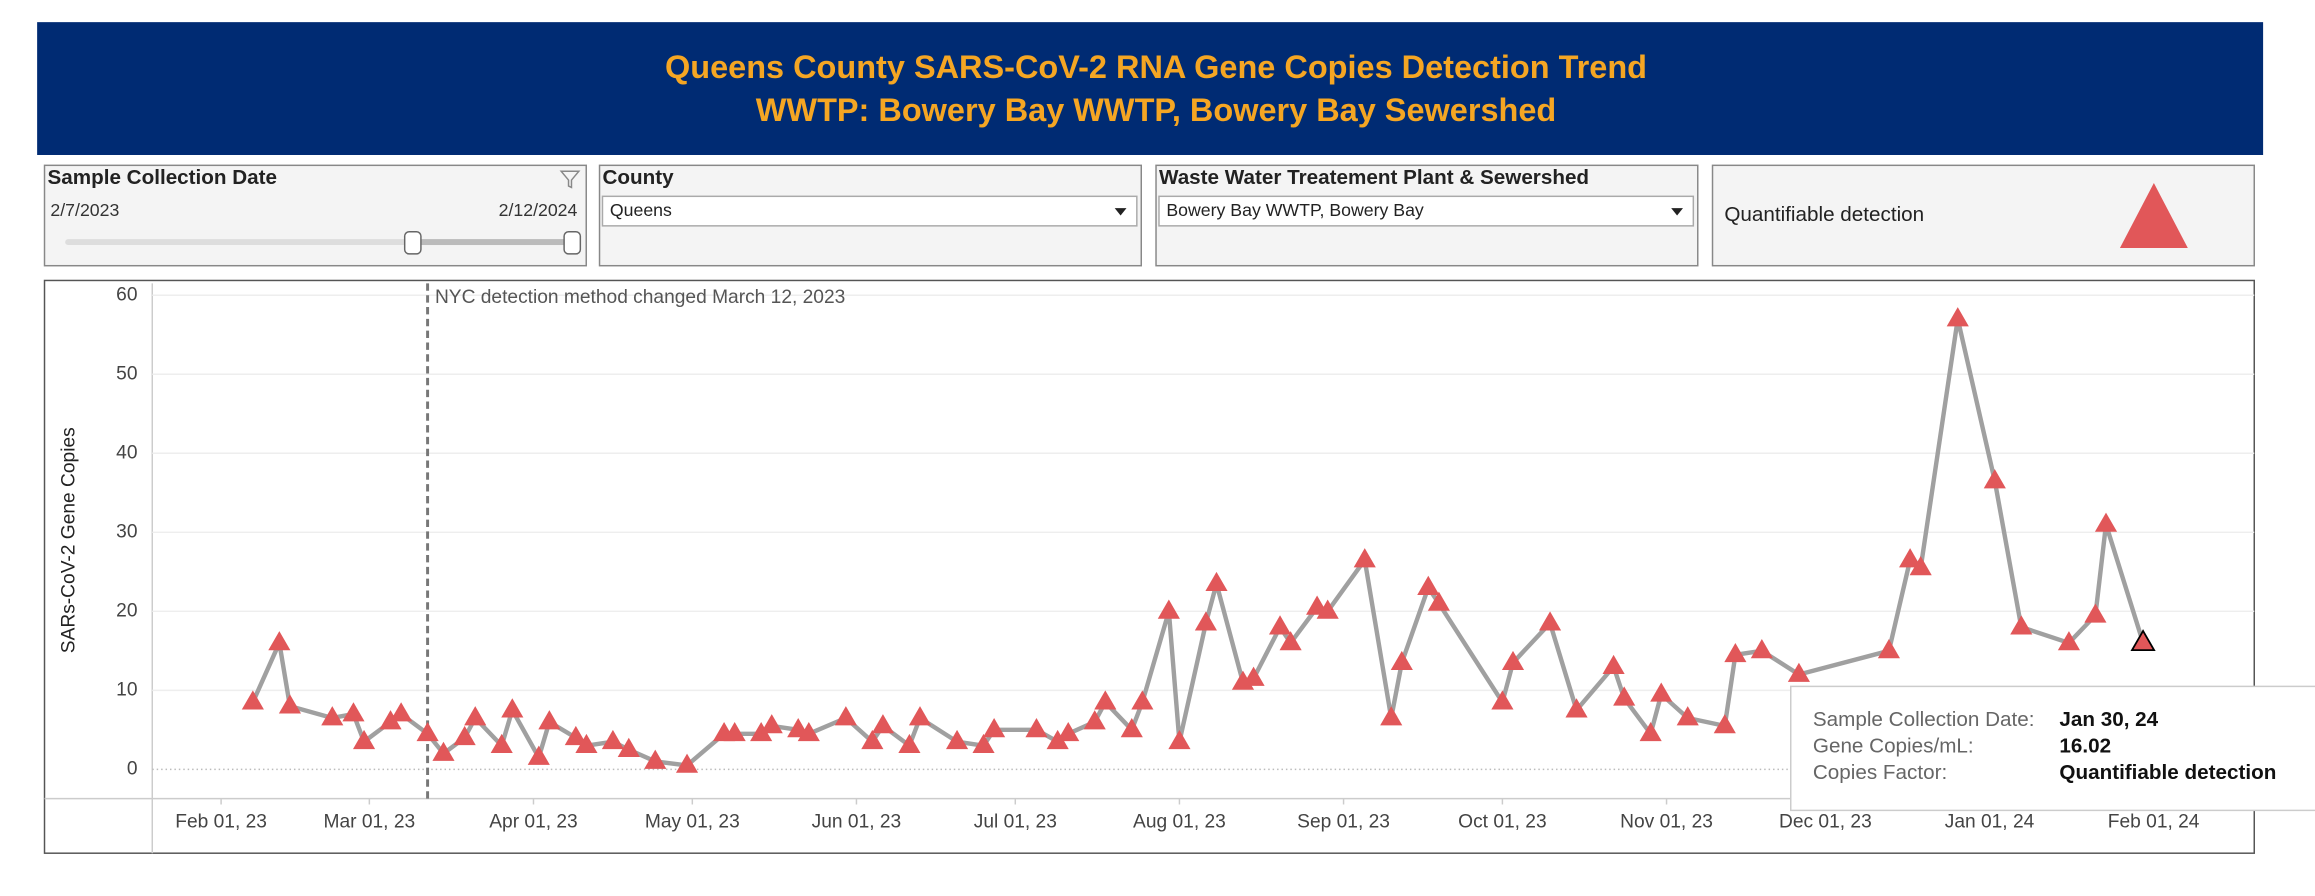 This screenshot has width=2315, height=896. I want to click on tooltip-value: Quantifiable detection, so click(2167, 772).